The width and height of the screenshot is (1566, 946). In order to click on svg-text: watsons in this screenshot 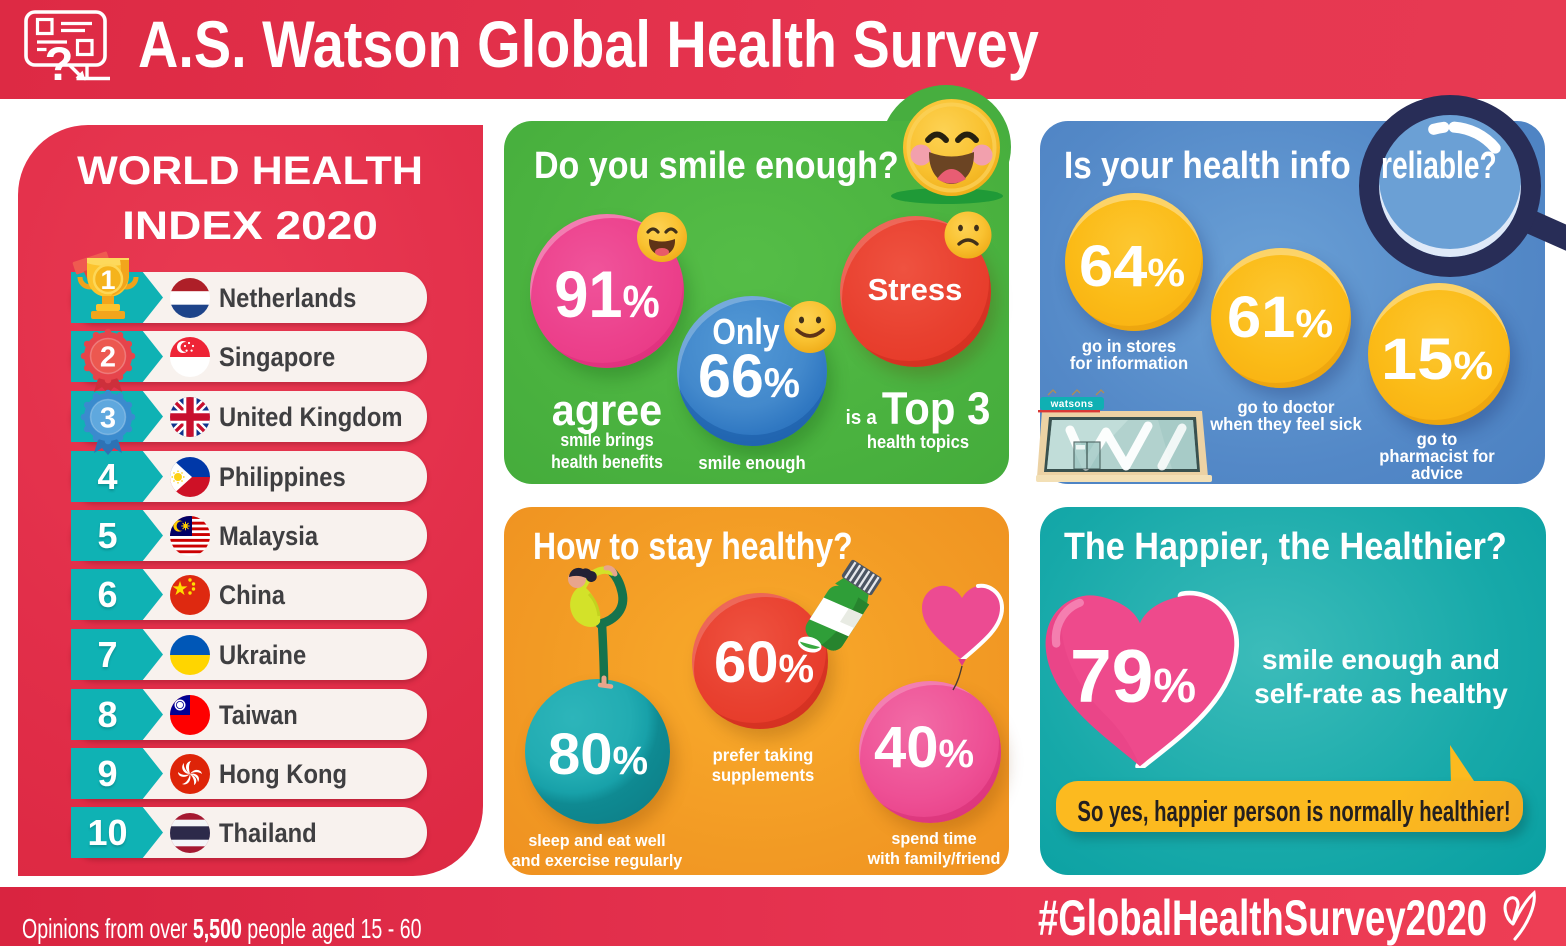, I will do `click(1072, 404)`.